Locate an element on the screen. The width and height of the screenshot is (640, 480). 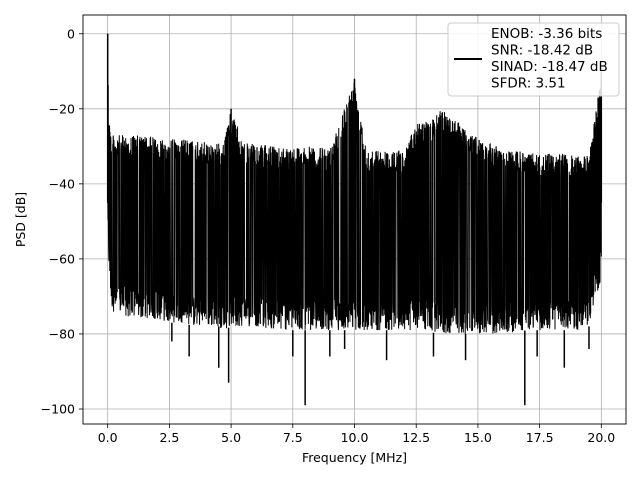
x-tick-label: 2.5 is located at coordinates (169, 437).